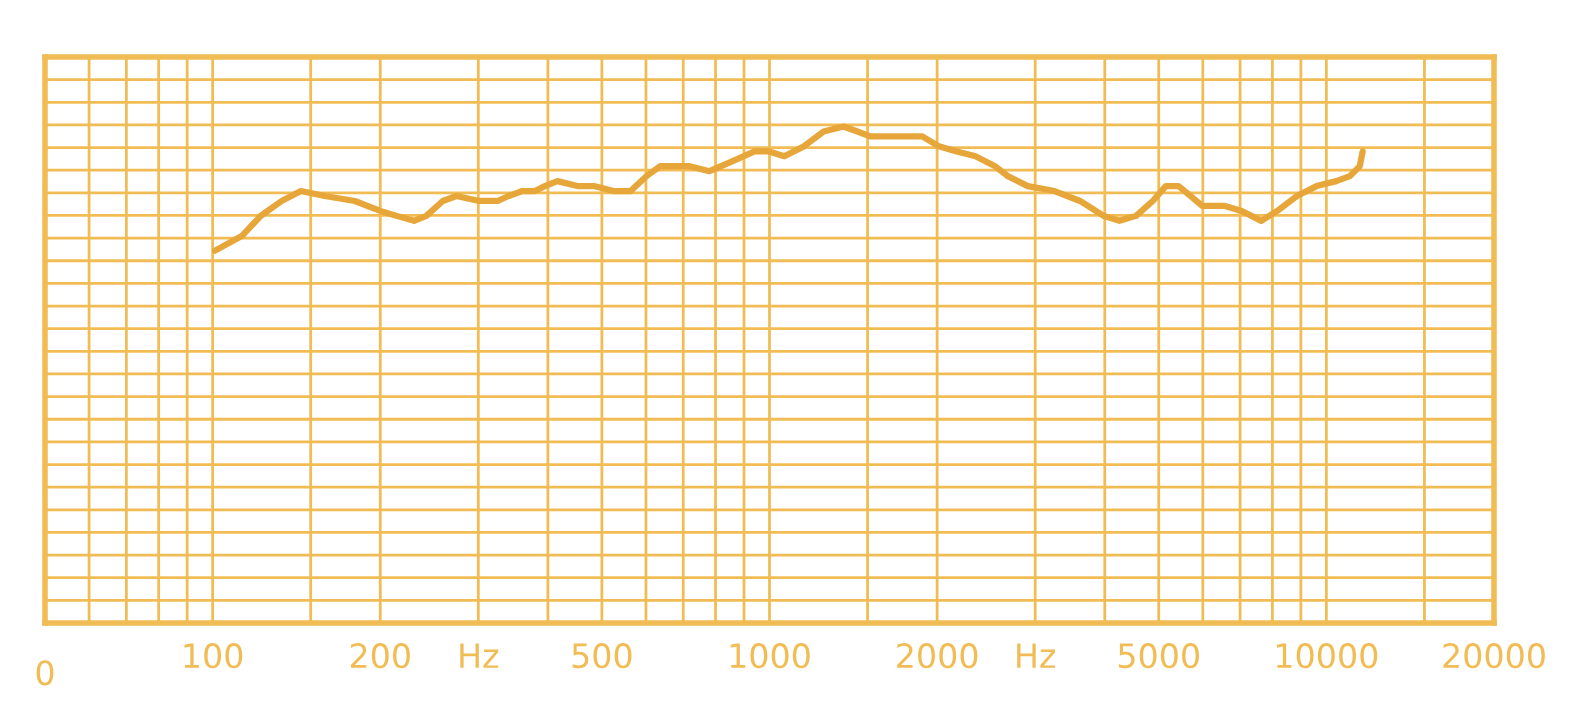  I want to click on x-tick-label: 10000, so click(1327, 656).